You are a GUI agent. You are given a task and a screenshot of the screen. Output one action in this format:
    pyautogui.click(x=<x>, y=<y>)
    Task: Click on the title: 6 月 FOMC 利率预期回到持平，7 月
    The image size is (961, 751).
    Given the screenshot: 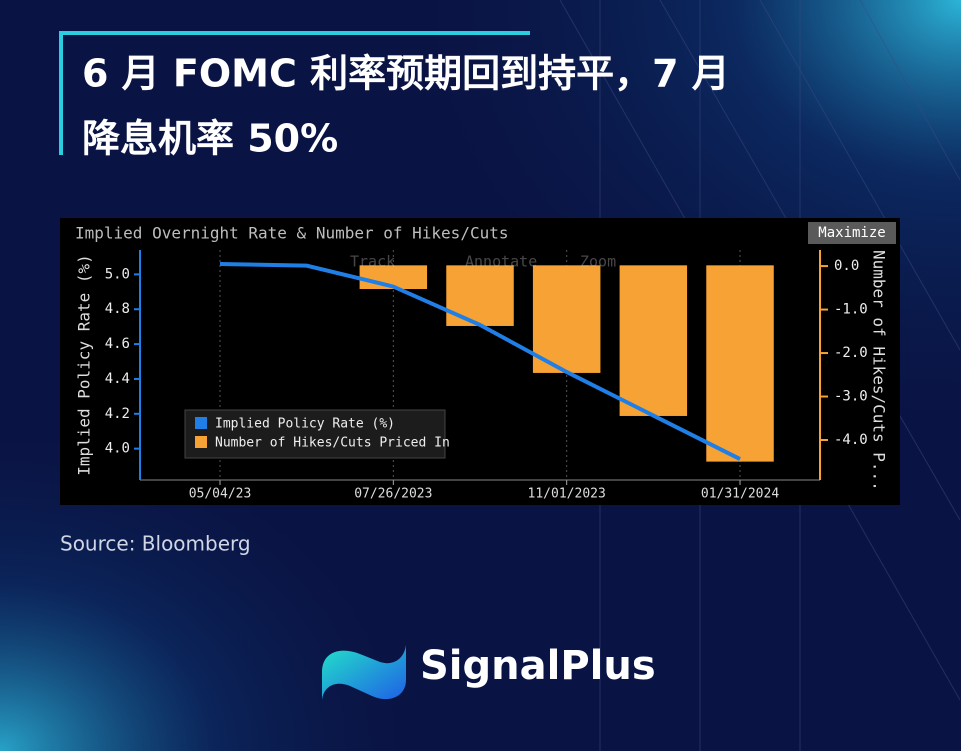 What is the action you would take?
    pyautogui.click(x=406, y=74)
    